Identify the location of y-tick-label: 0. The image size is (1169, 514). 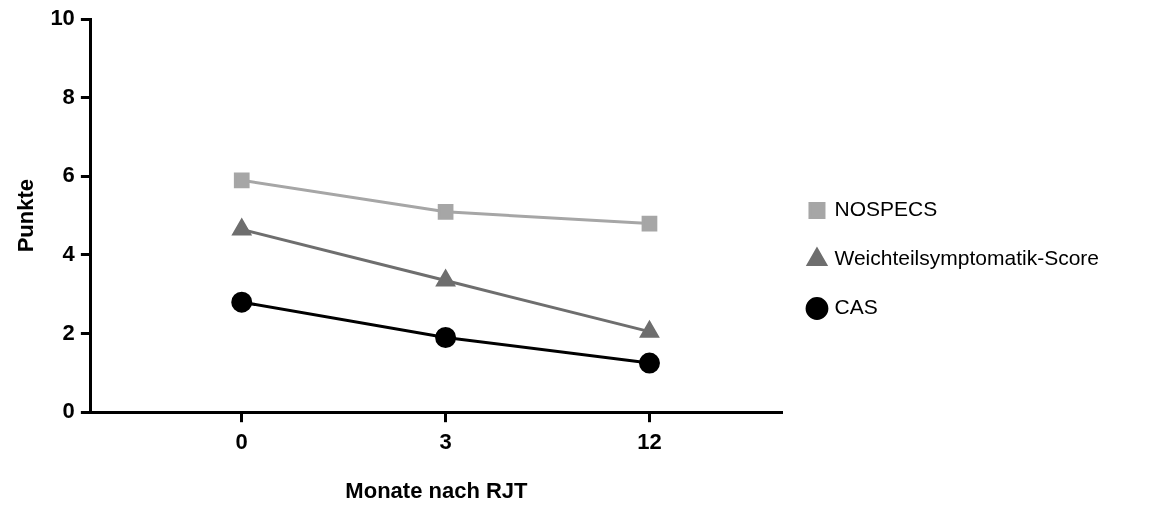
(68, 411).